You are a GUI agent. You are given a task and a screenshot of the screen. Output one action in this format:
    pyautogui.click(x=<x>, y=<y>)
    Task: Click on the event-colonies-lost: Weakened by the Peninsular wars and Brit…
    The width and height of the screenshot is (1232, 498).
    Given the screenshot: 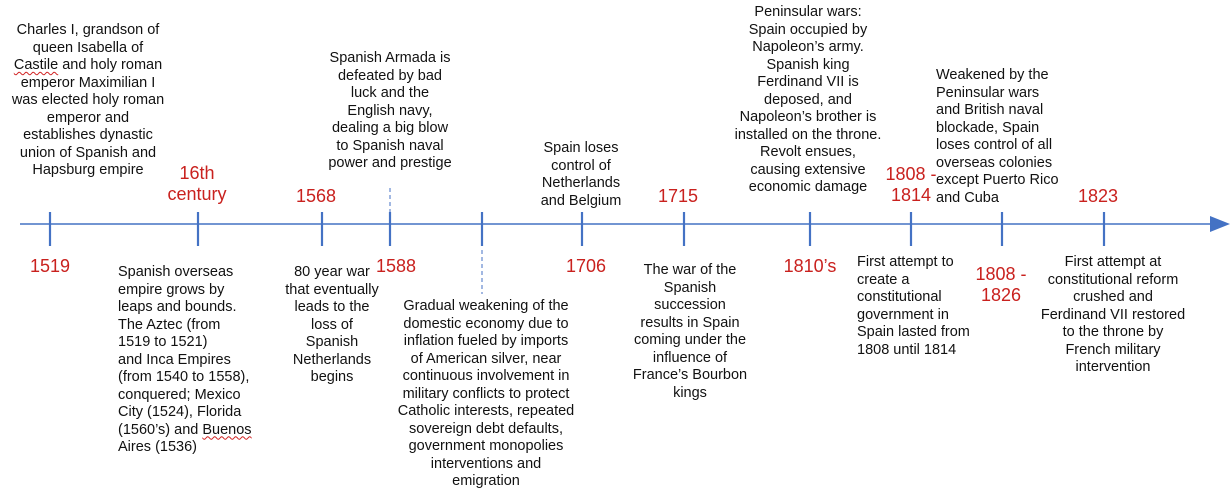 What is the action you would take?
    pyautogui.click(x=997, y=136)
    